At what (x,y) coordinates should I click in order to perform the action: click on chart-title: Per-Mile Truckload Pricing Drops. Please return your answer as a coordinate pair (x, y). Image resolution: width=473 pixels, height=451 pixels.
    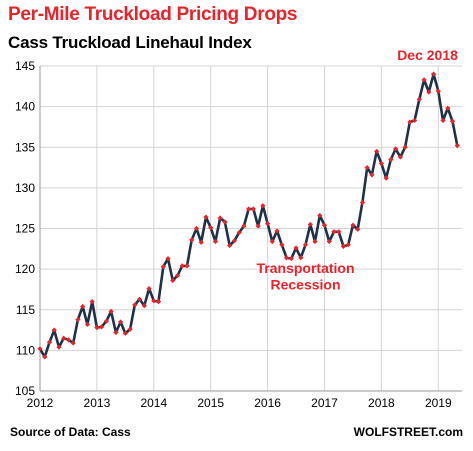
    Looking at the image, I should click on (153, 14).